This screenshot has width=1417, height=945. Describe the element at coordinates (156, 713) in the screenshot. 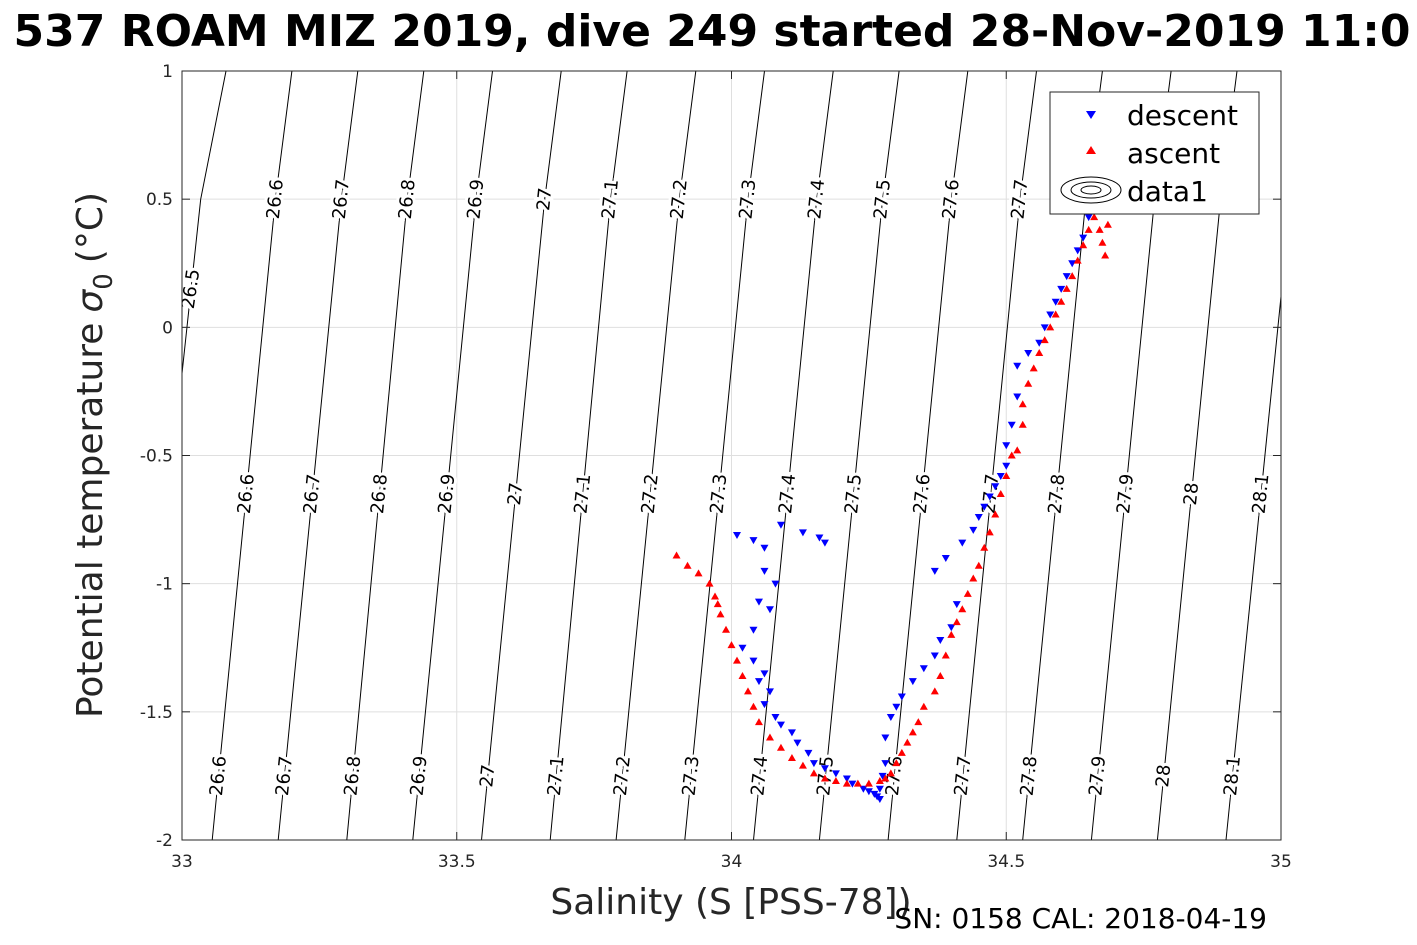

I see `y-tick-label: -1.5` at that location.